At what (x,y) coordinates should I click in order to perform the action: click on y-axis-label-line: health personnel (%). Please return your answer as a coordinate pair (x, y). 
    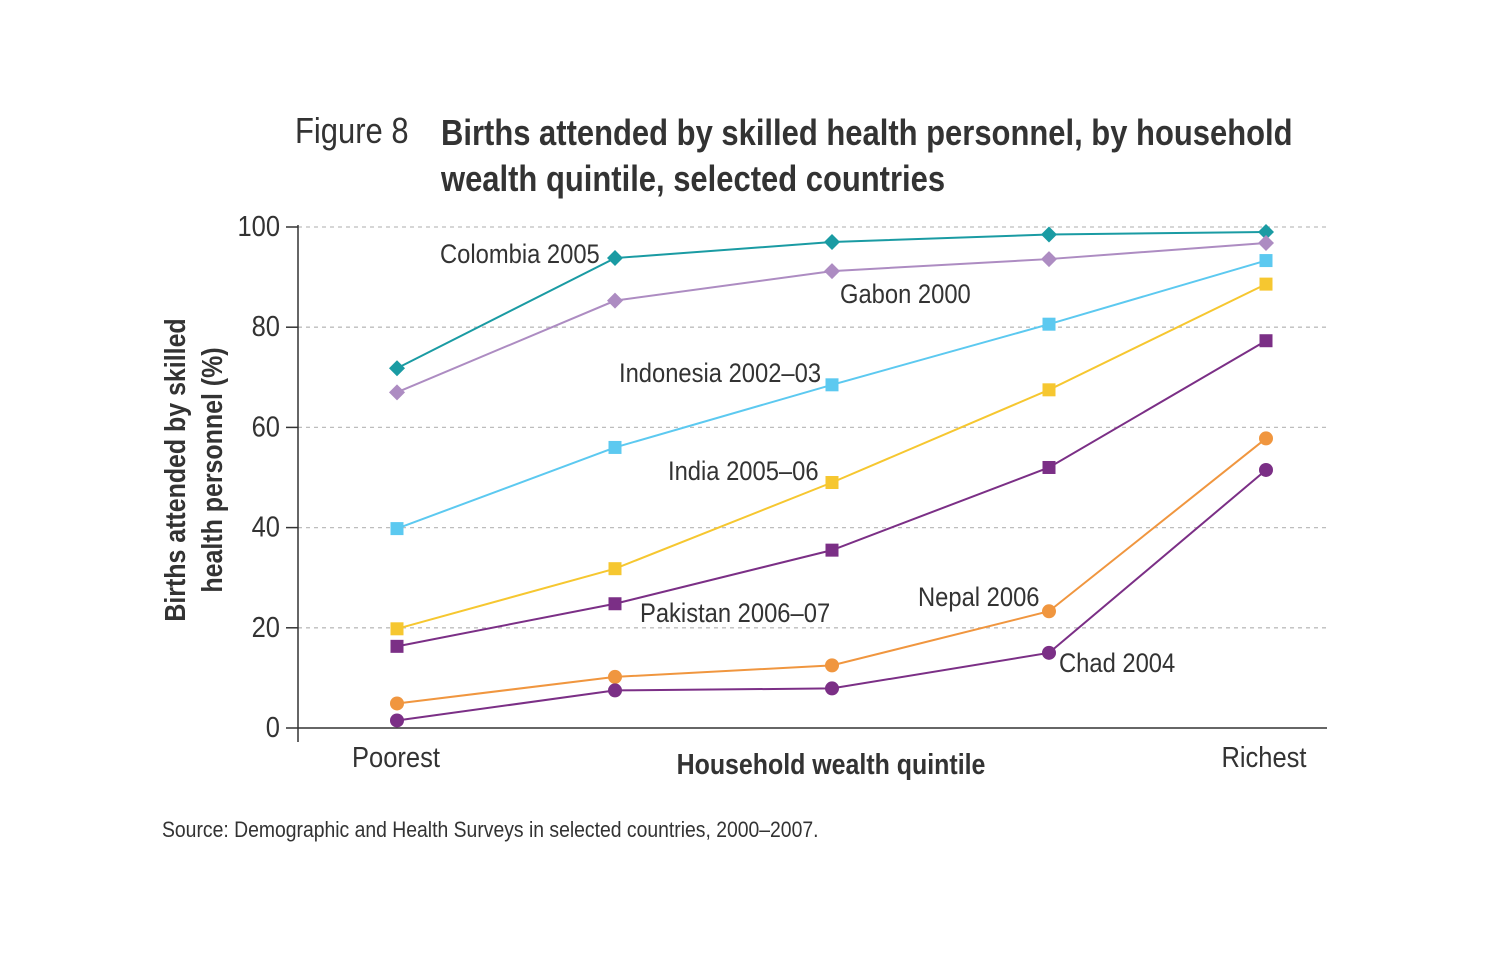
    Looking at the image, I should click on (212, 469).